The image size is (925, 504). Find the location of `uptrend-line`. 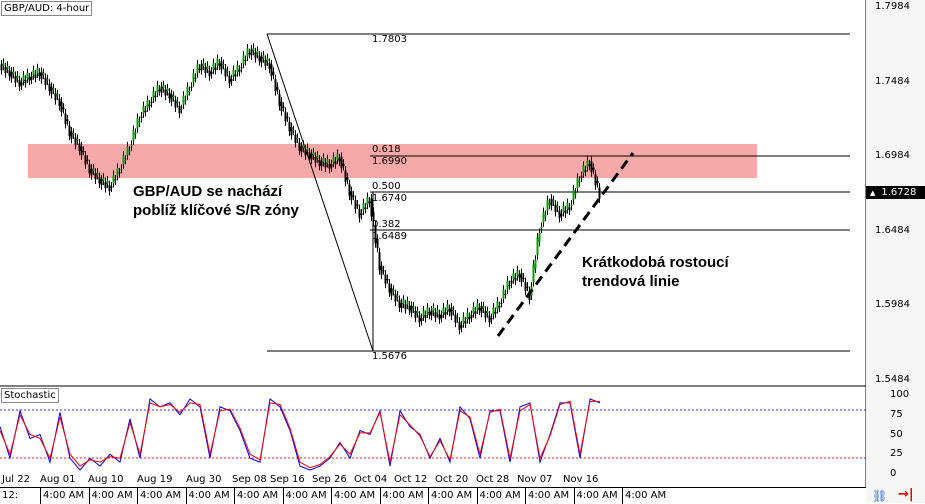

uptrend-line is located at coordinates (565, 244).